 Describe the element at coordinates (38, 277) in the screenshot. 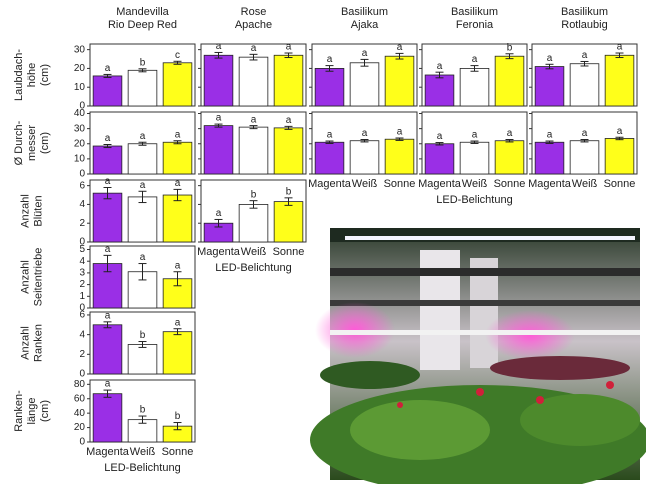

I see `row-label: Seitentriebe` at that location.